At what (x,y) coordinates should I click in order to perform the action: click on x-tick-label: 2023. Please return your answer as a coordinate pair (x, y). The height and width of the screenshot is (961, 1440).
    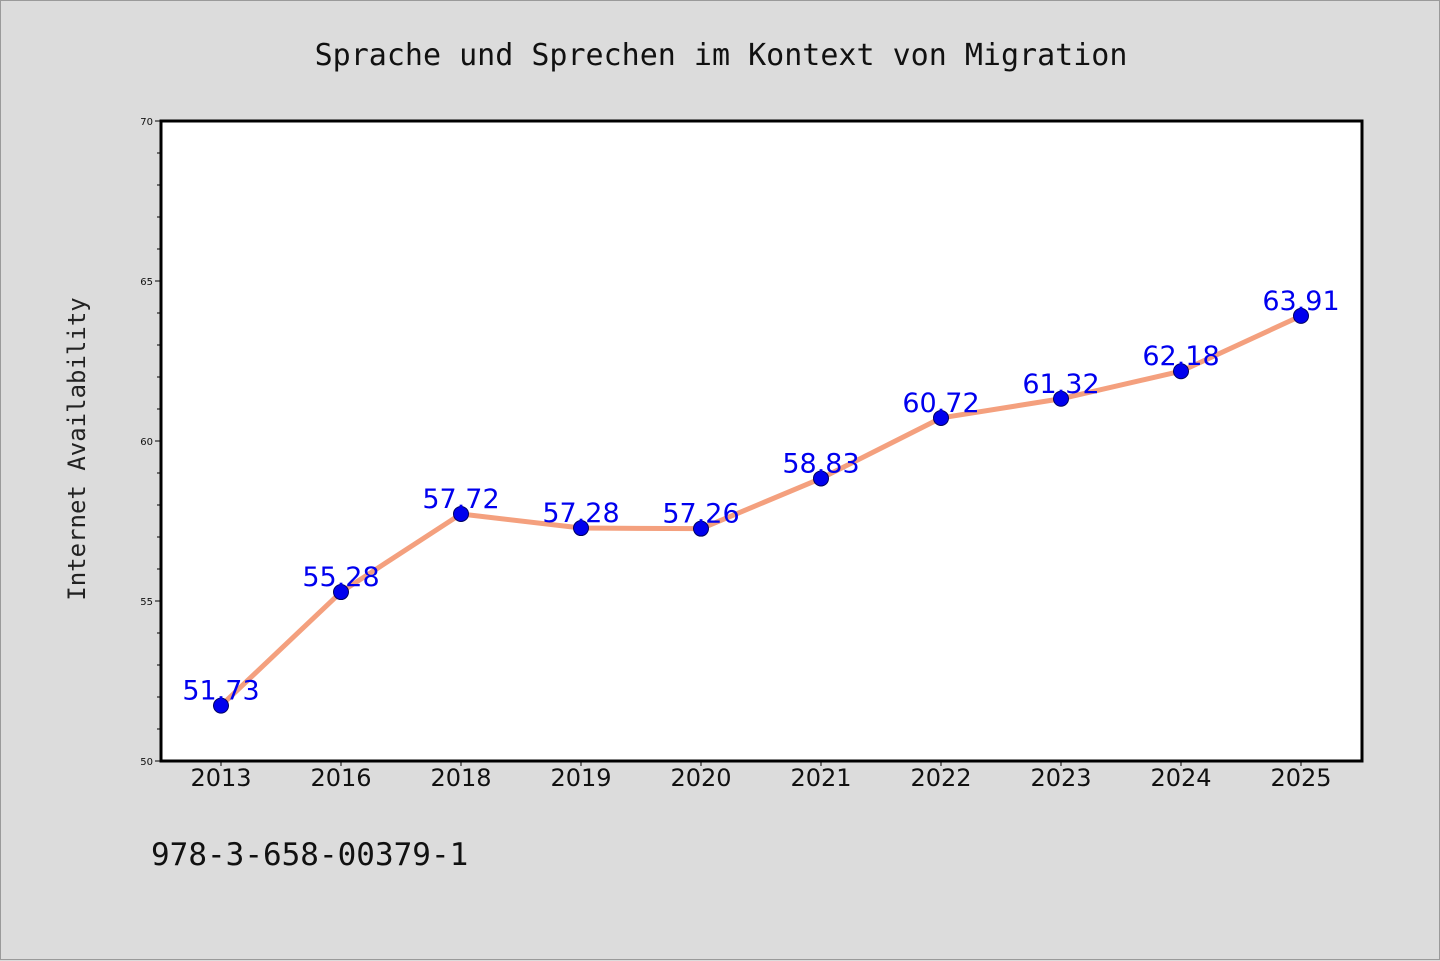
    Looking at the image, I should click on (1060, 778).